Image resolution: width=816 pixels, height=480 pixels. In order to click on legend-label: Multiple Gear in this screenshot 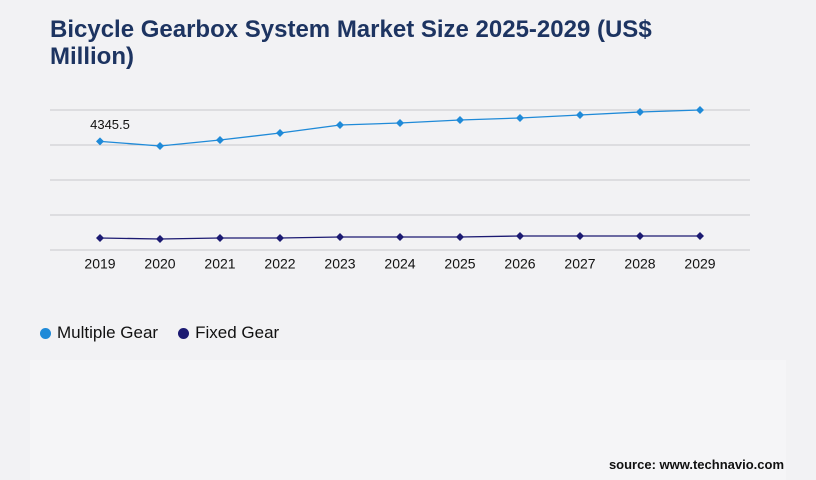, I will do `click(108, 332)`.